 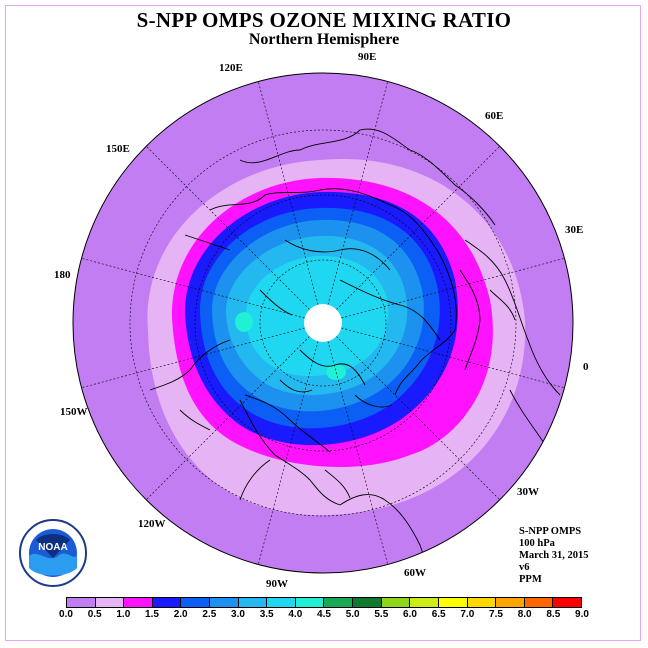 I want to click on info-units: PPM, so click(x=530, y=579).